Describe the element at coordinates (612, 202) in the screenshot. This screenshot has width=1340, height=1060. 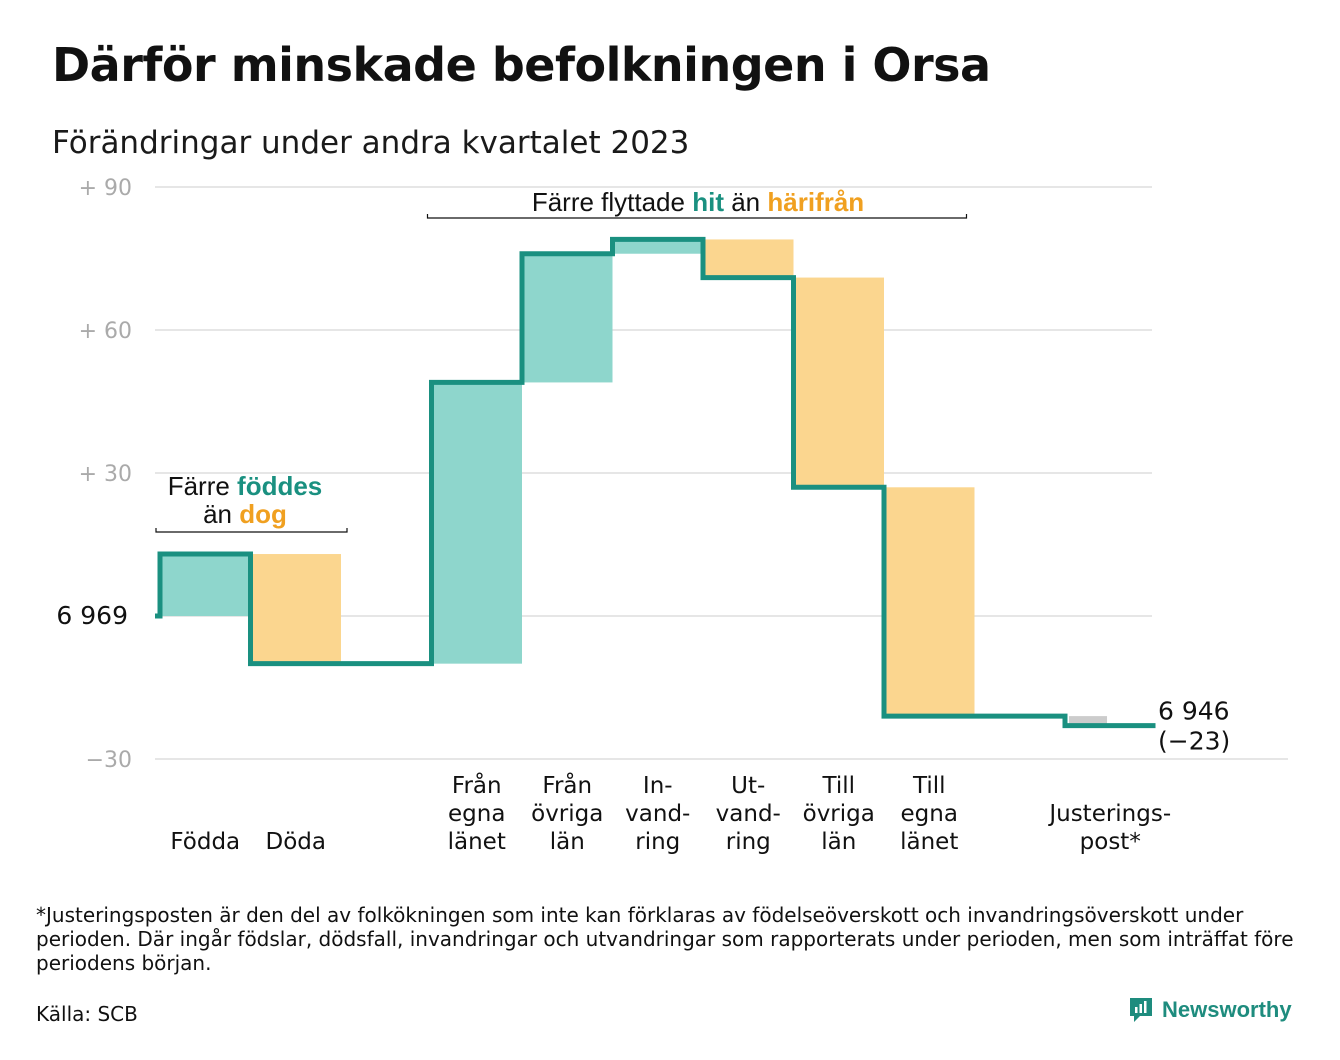
I see `annotation-segment: Färre flyttade` at that location.